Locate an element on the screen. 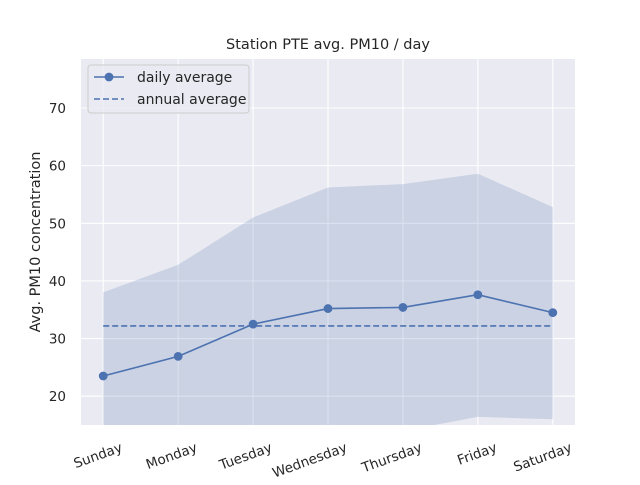 The image size is (640, 485). x-tick-label: Thursday is located at coordinates (391, 458).